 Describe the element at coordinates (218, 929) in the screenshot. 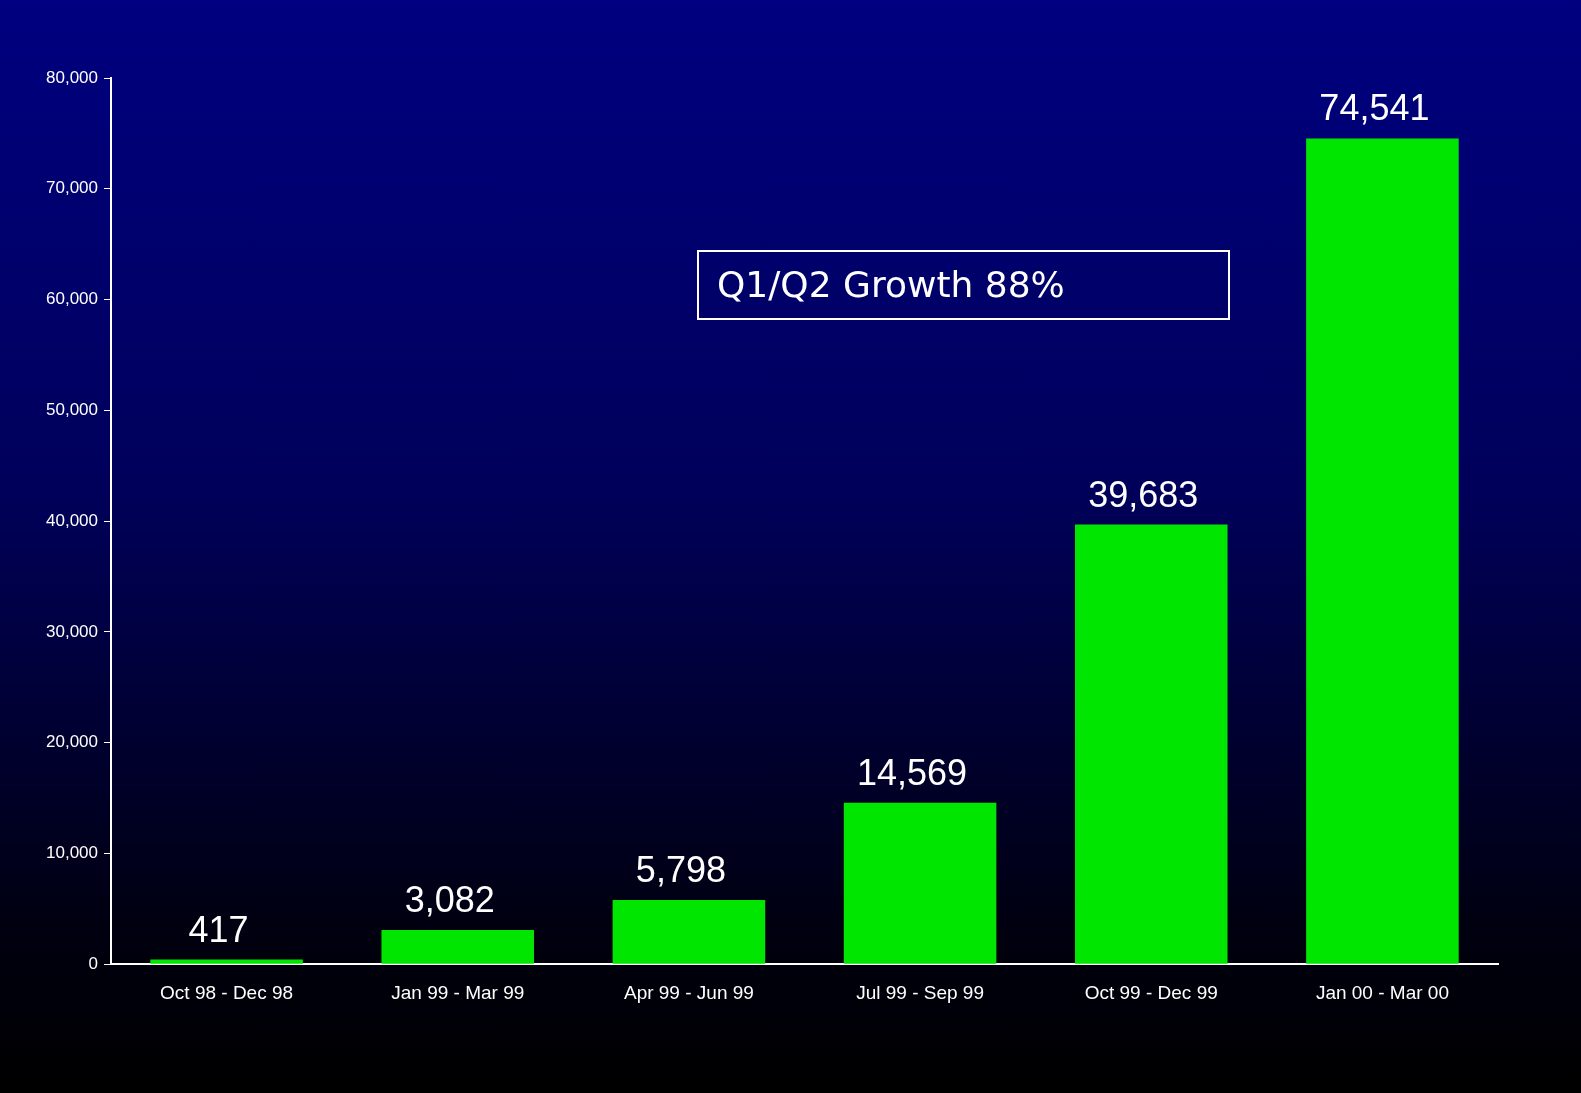

I see `data-label: 417` at that location.